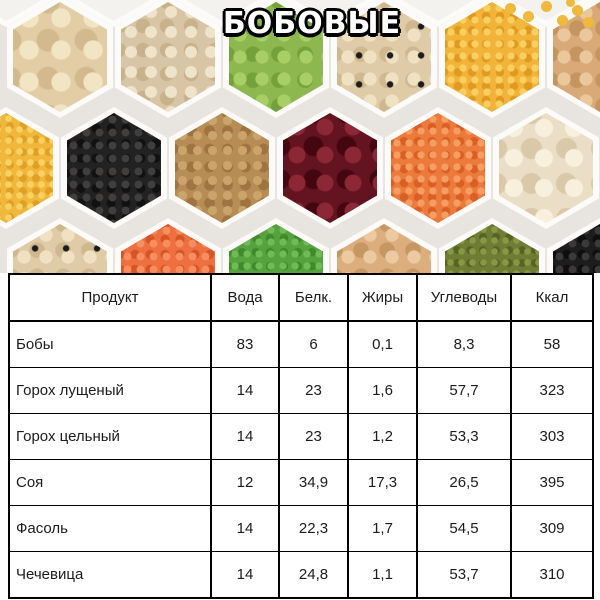 The image size is (600, 600). I want to click on red-kidney-beans-compartment, so click(330, 168).